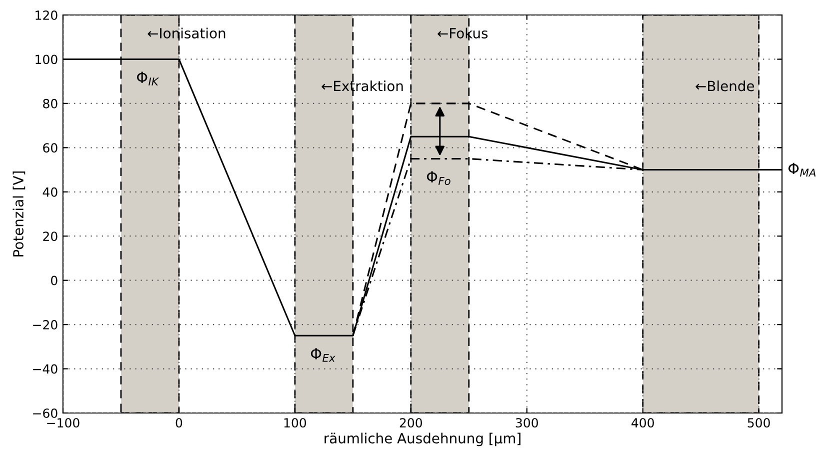 Image resolution: width=819 pixels, height=452 pixels. Describe the element at coordinates (63, 423) in the screenshot. I see `x-tick-label: −100` at that location.